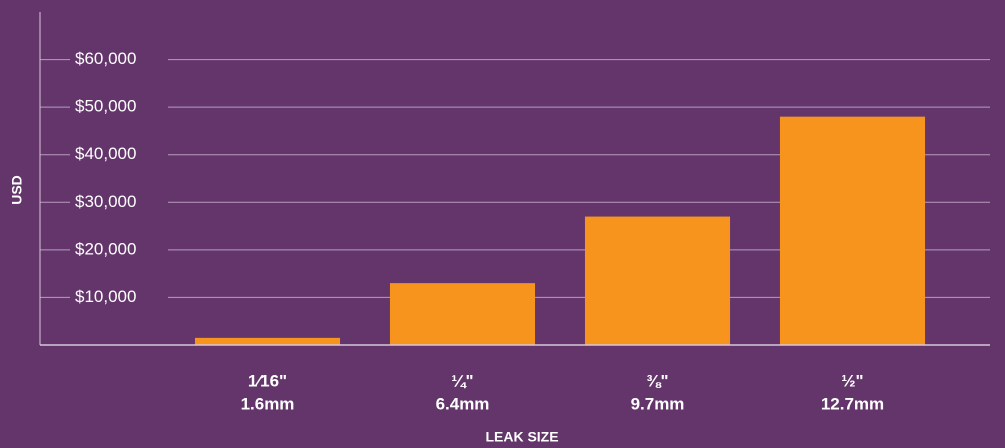  What do you see at coordinates (462, 380) in the screenshot?
I see `x-tick-label: ¼"` at bounding box center [462, 380].